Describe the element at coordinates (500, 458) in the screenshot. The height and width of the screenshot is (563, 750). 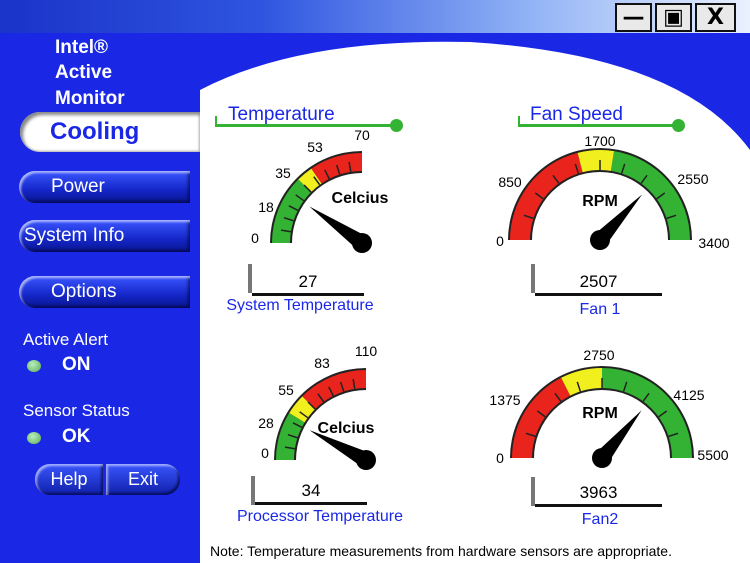
I see `fan2-tick-label: 0` at that location.